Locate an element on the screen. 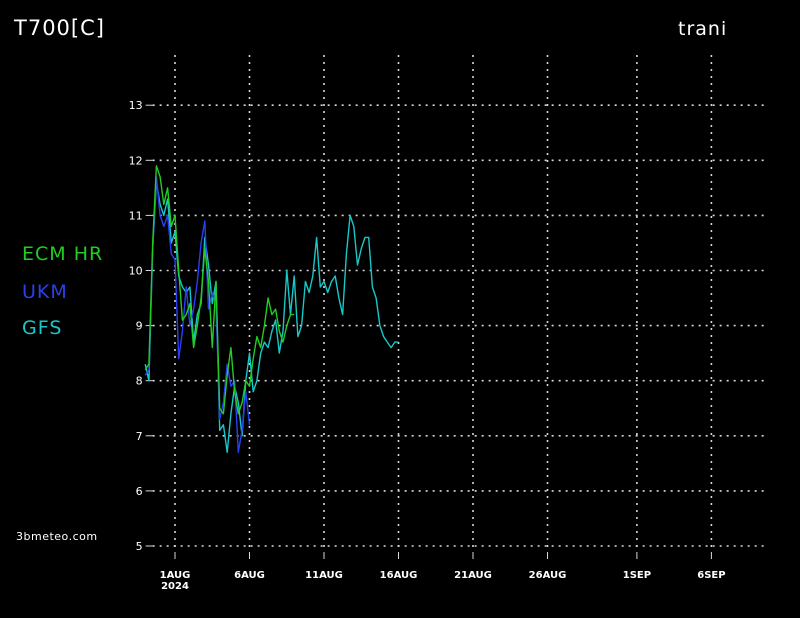 The width and height of the screenshot is (800, 618). x-tick-label: 1AUG is located at coordinates (175, 575).